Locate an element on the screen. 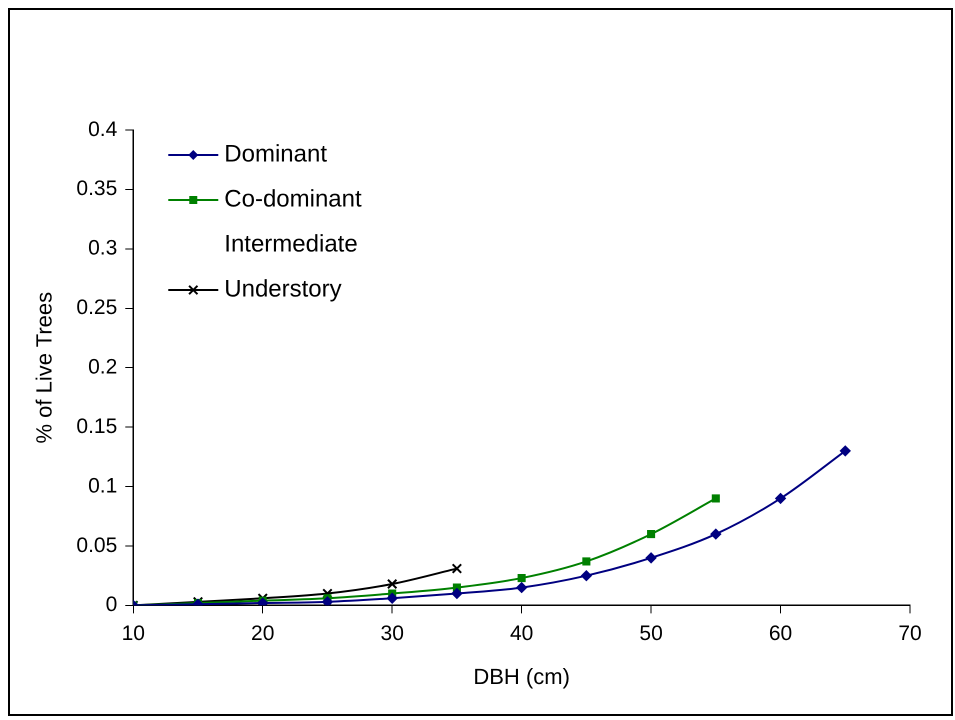 Image resolution: width=955 pixels, height=720 pixels. y-tick-label: 0.1 is located at coordinates (103, 486).